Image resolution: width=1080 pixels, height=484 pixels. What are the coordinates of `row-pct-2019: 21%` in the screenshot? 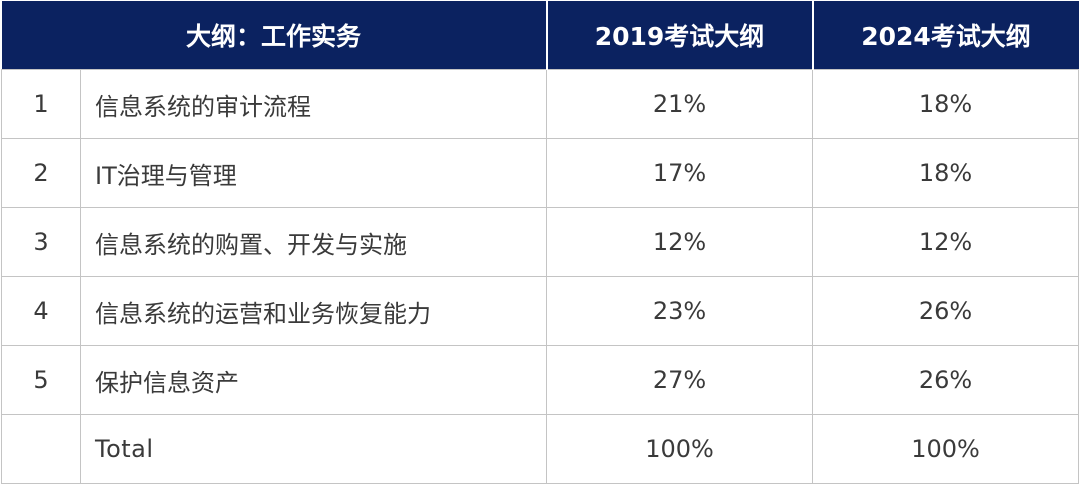 It's located at (680, 104).